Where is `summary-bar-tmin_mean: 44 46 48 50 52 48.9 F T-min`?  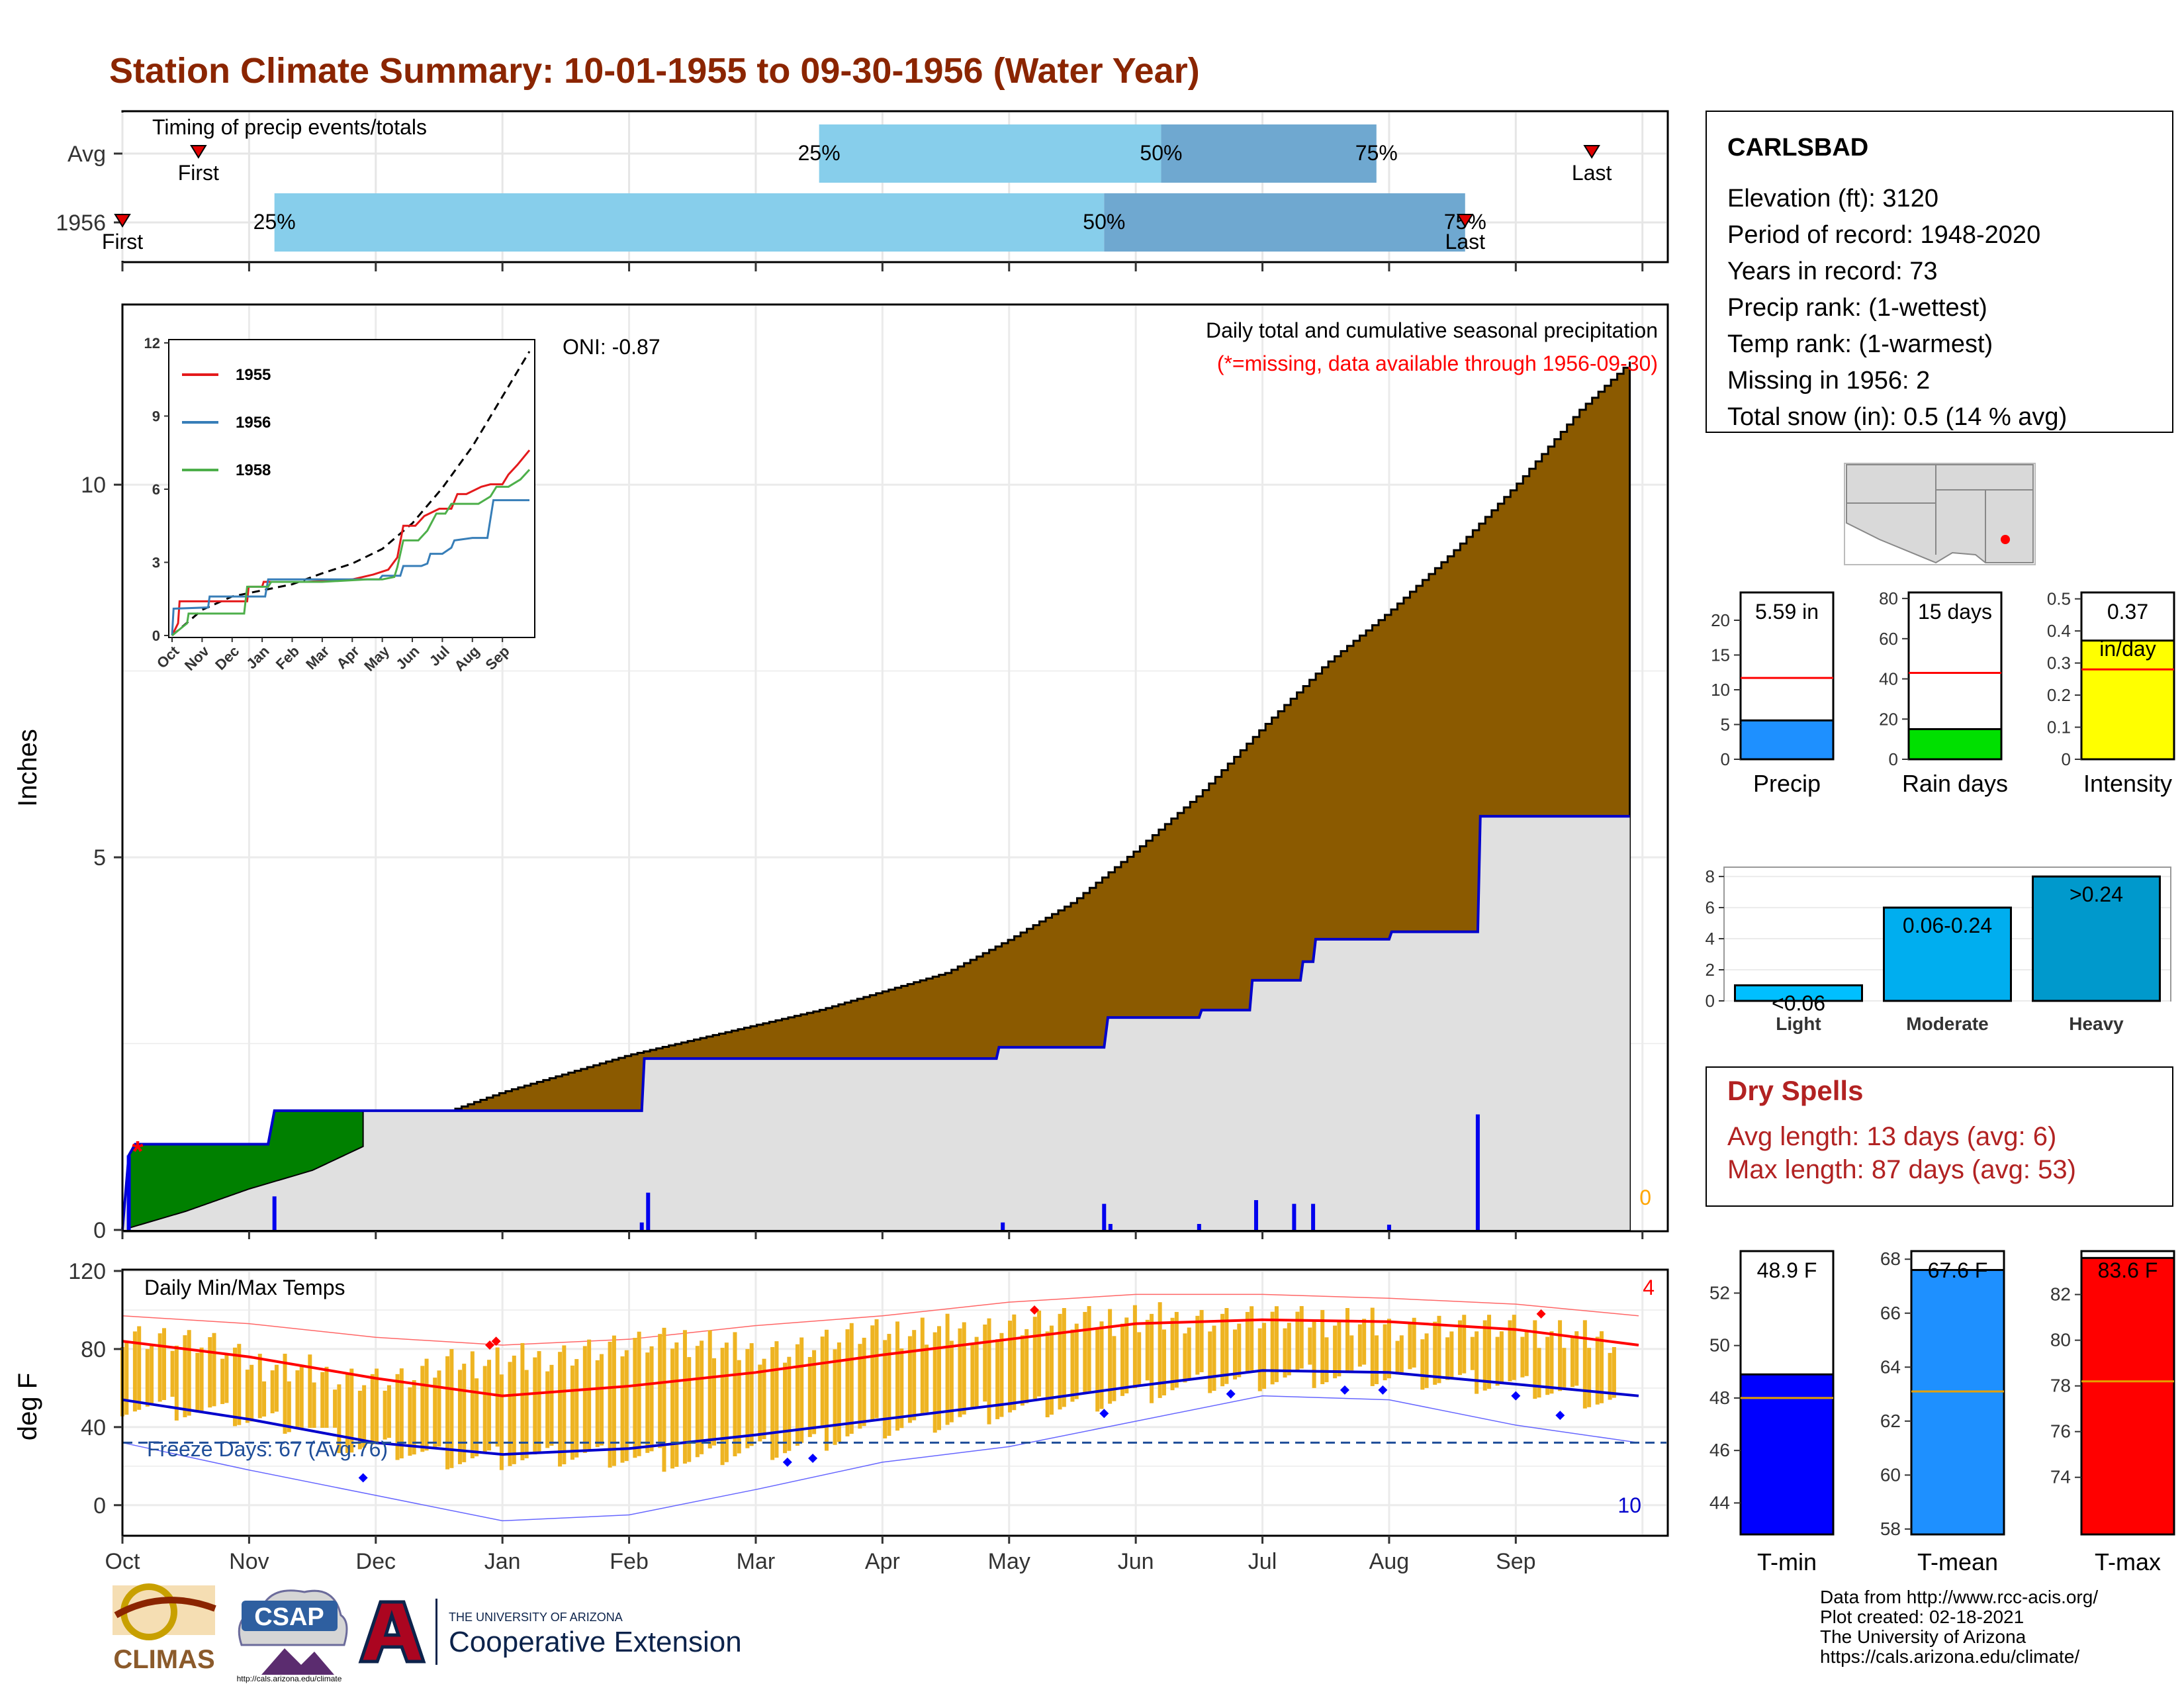 summary-bar-tmin_mean: 44 46 48 50 52 48.9 F T-min is located at coordinates (1772, 1412).